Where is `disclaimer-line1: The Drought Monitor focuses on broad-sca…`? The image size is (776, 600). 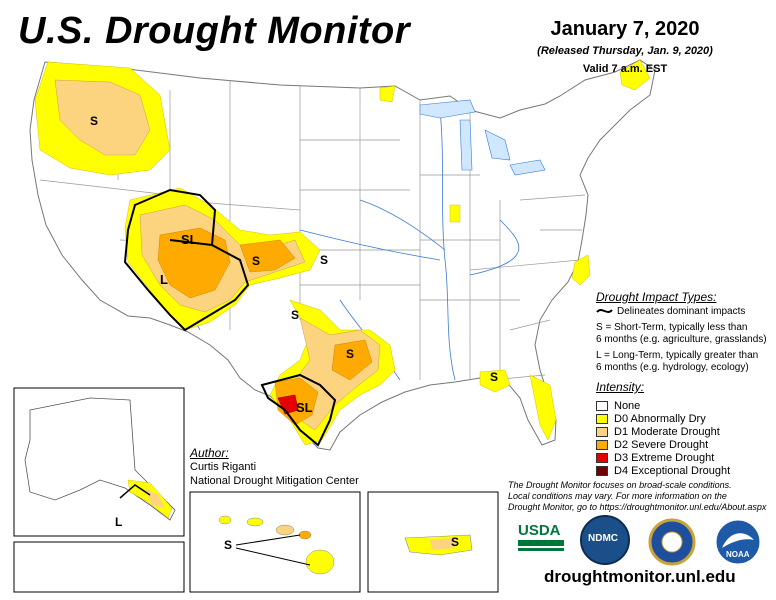 disclaimer-line1: The Drought Monitor focuses on broad-sca… is located at coordinates (620, 485).